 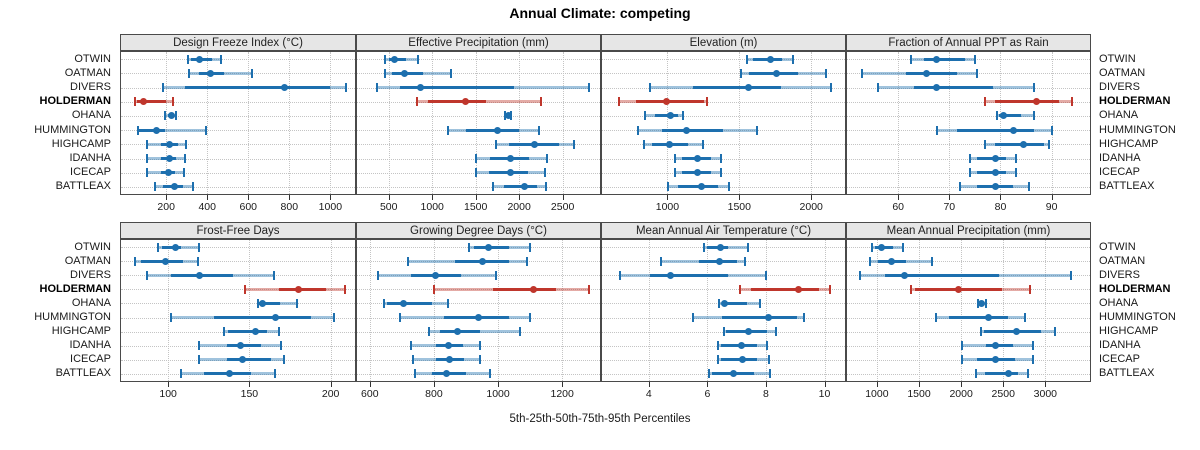 I want to click on station-label-left-highcamp: HIGHCAMP, so click(x=81, y=331).